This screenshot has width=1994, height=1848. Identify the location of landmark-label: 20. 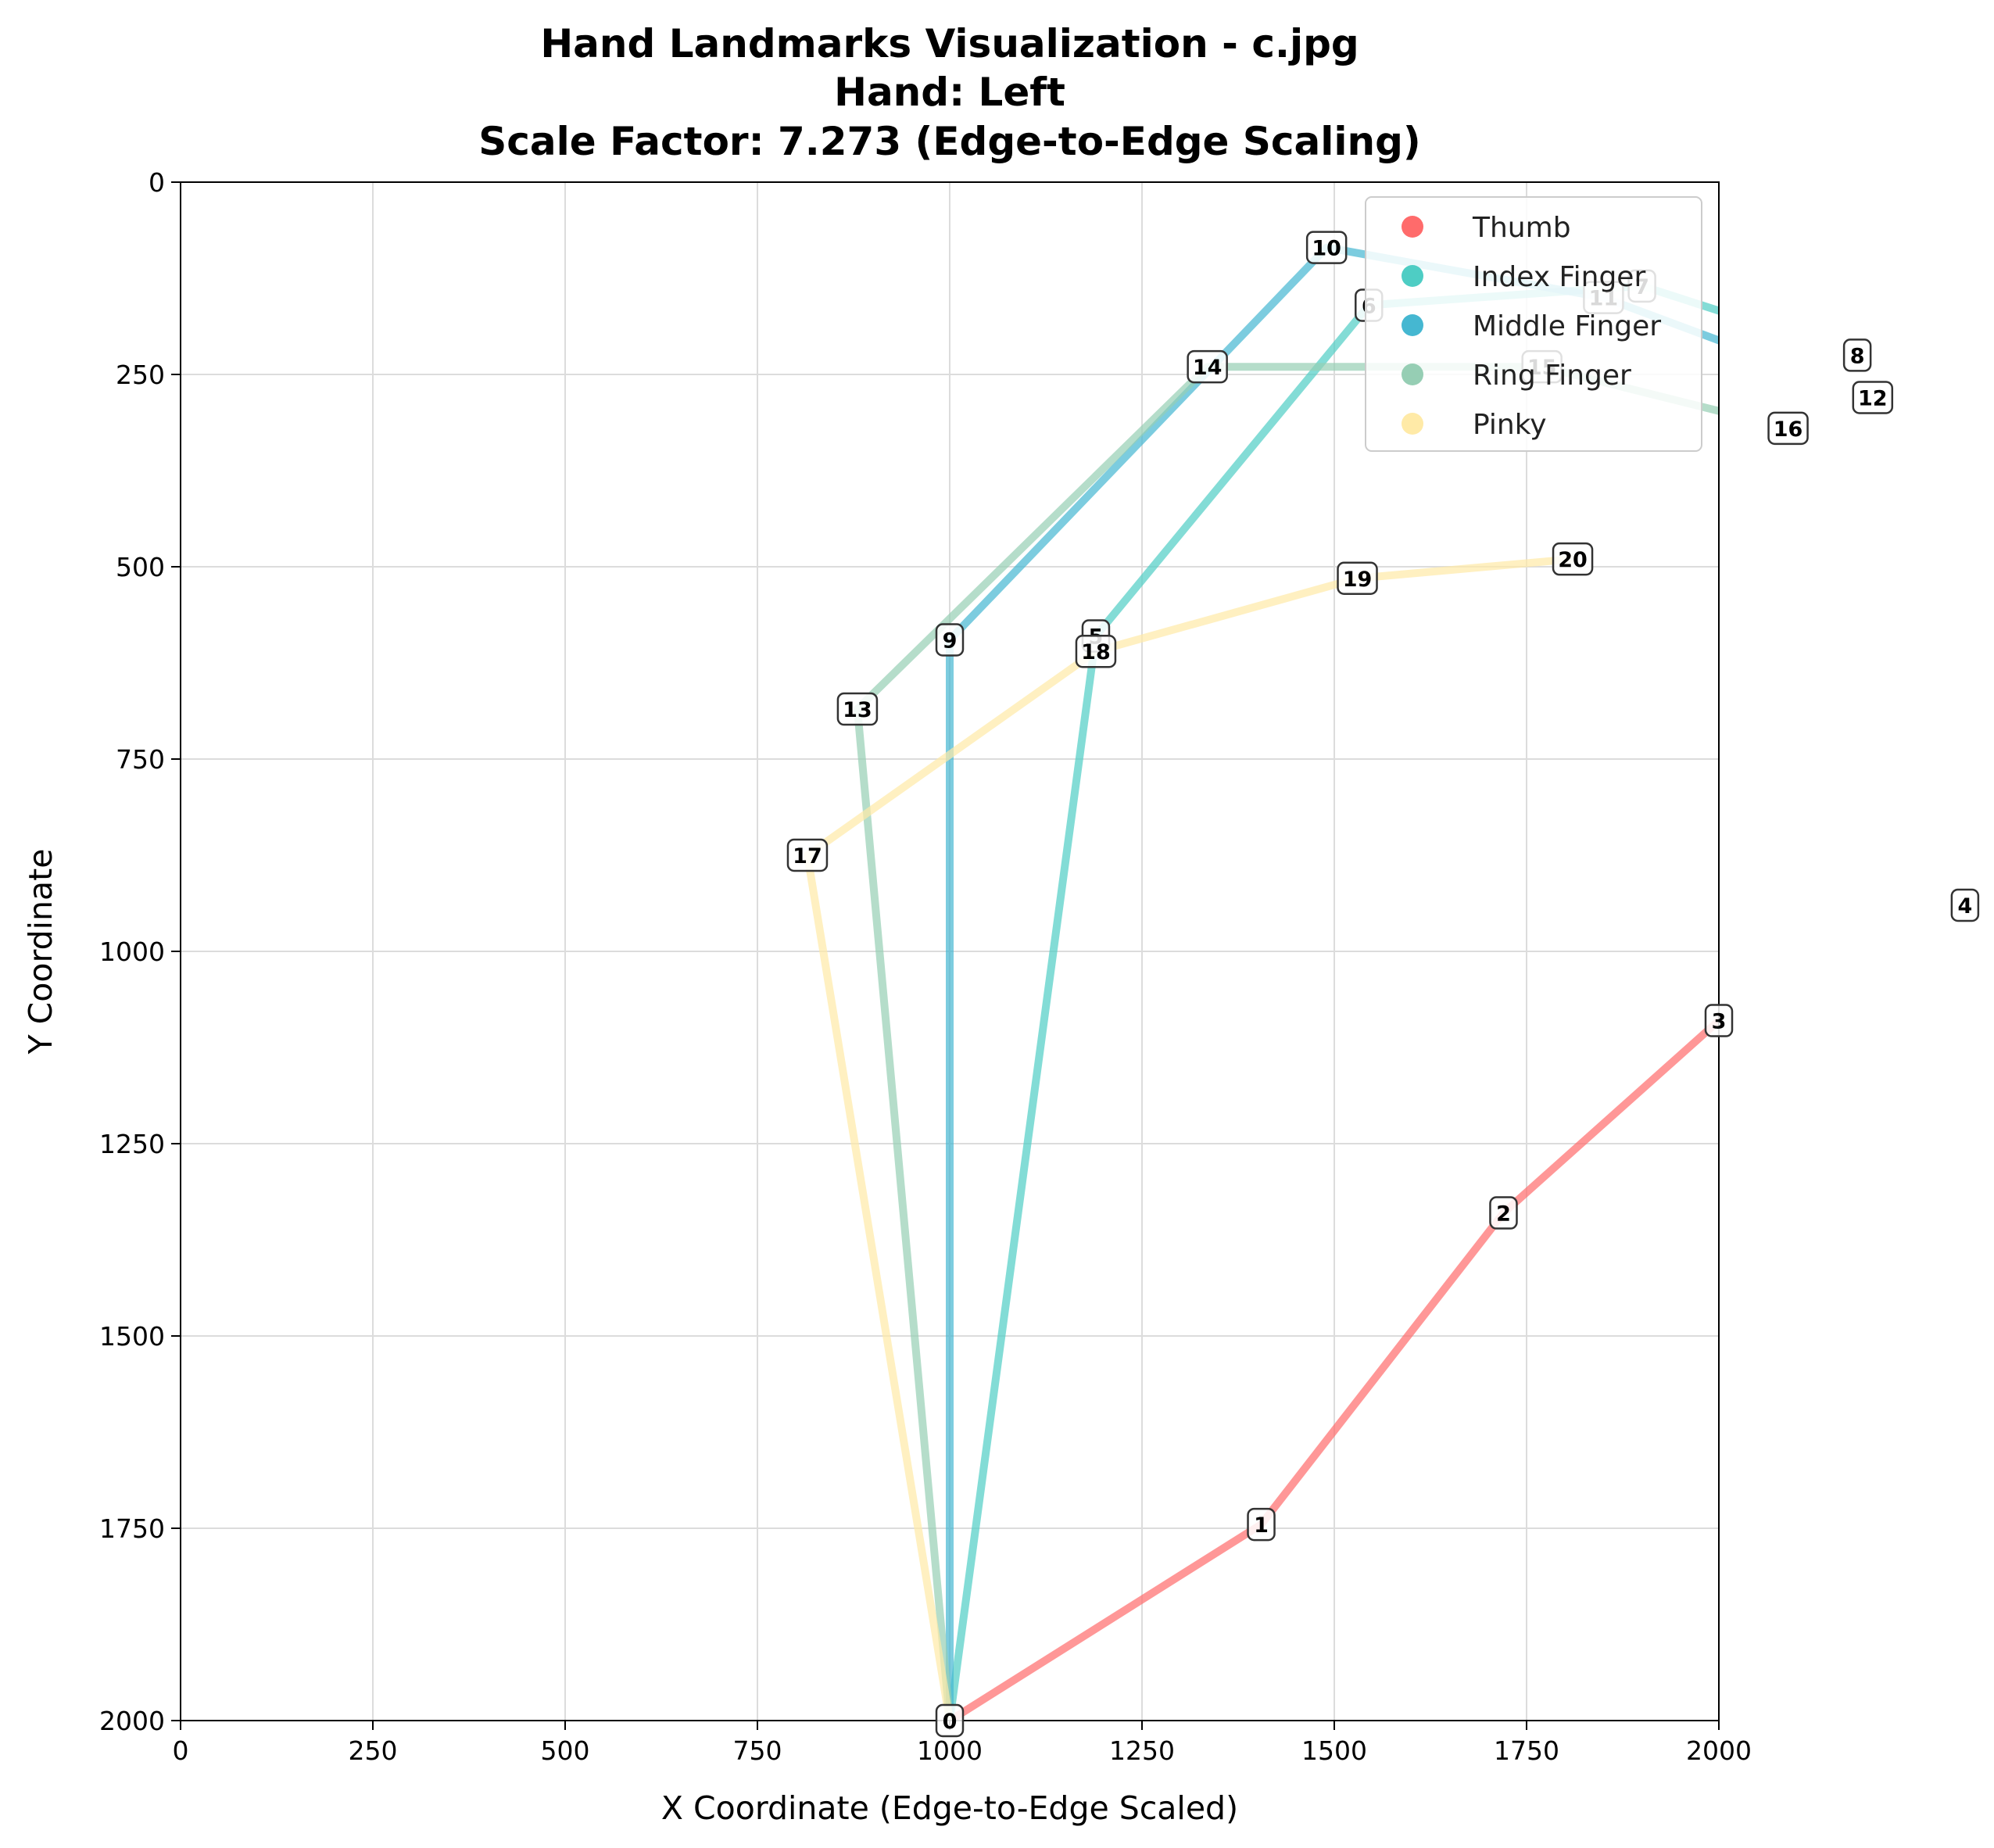
(1573, 559).